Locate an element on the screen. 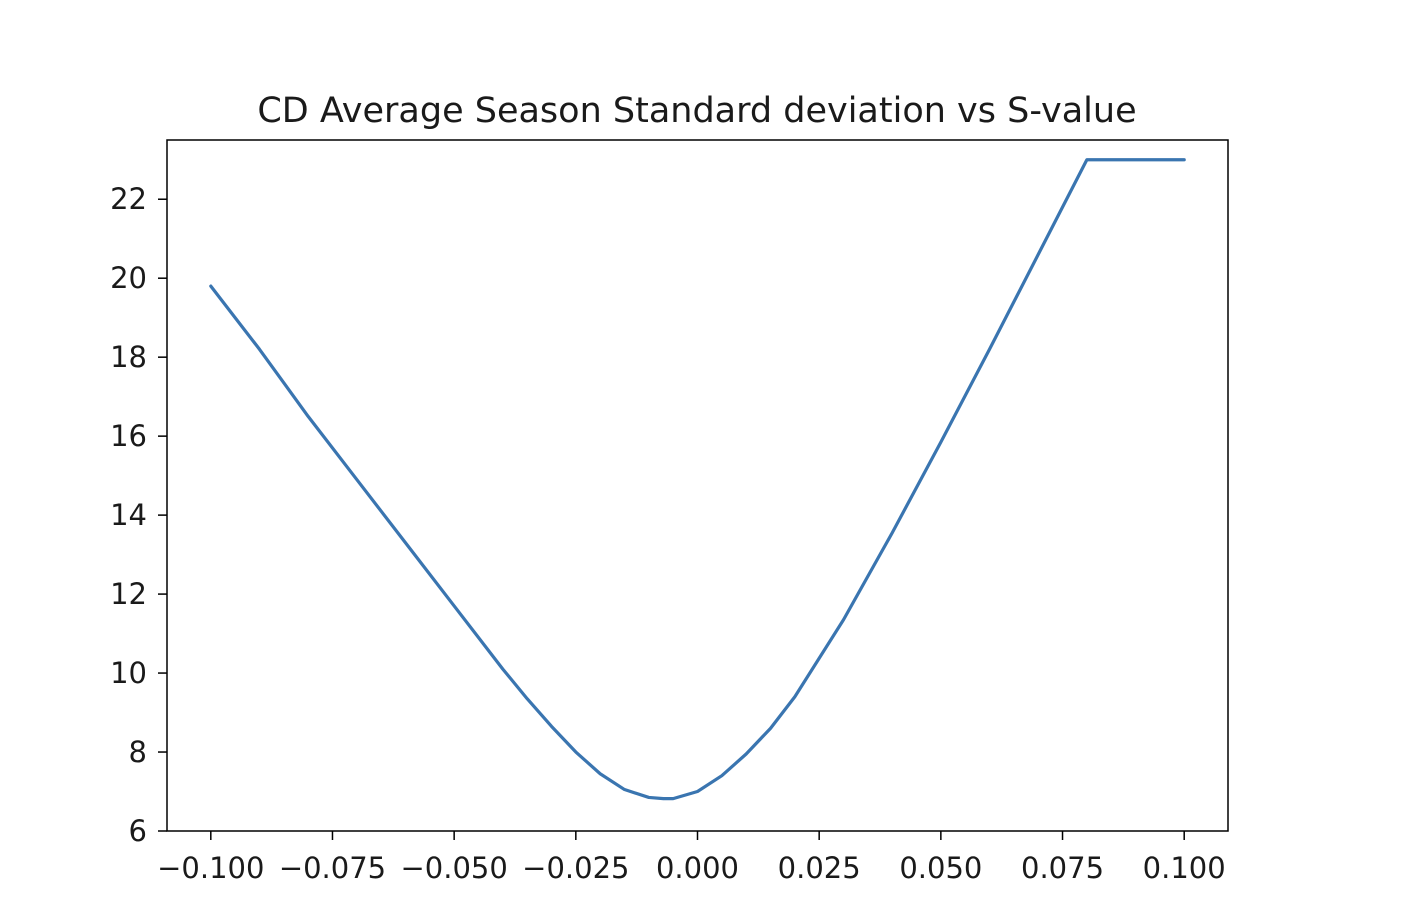  x-tick-label: 0.000 is located at coordinates (697, 868).